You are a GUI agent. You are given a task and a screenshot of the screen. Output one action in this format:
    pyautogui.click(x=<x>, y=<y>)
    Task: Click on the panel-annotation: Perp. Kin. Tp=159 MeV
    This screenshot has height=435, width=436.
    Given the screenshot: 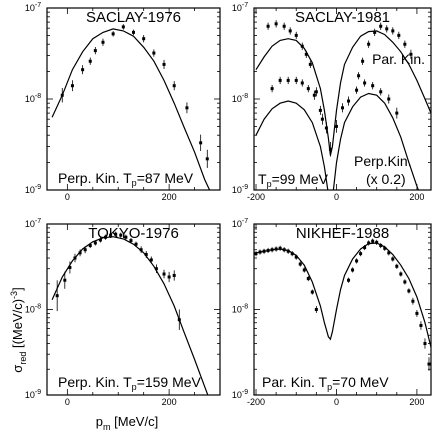 What is the action you would take?
    pyautogui.click(x=130, y=383)
    